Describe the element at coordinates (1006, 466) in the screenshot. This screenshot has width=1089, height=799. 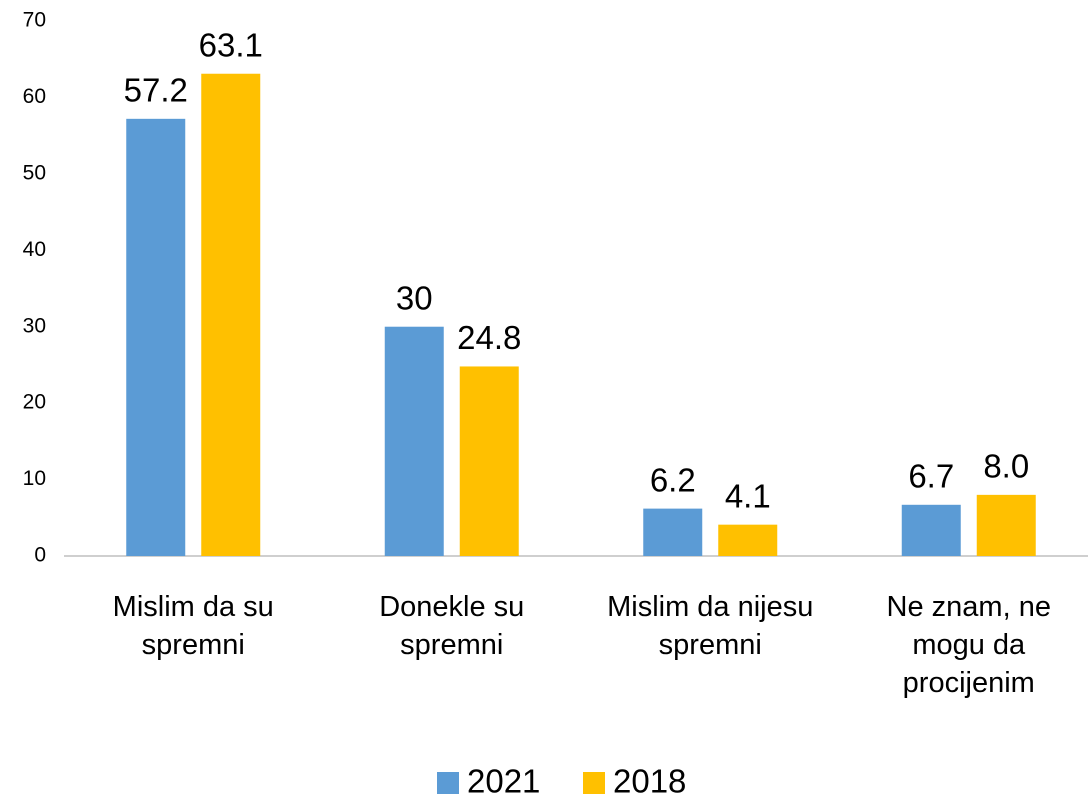
I see `data-label: 8.0` at that location.